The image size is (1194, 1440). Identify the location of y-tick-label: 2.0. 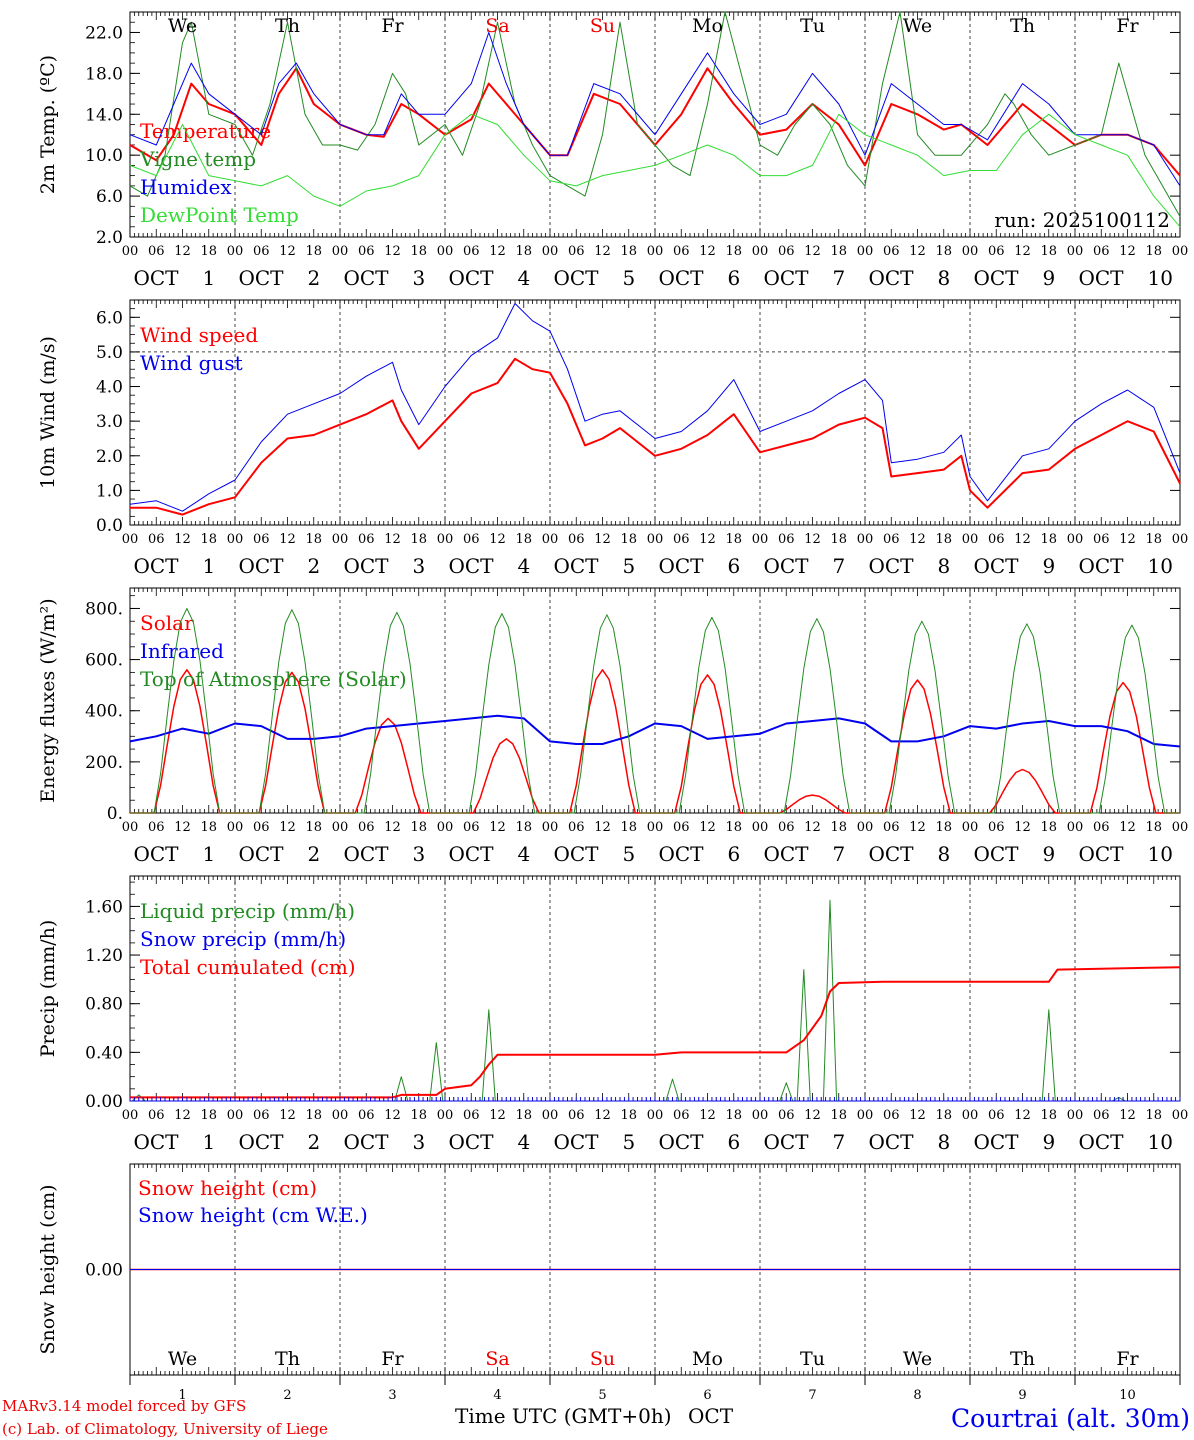
(109, 457).